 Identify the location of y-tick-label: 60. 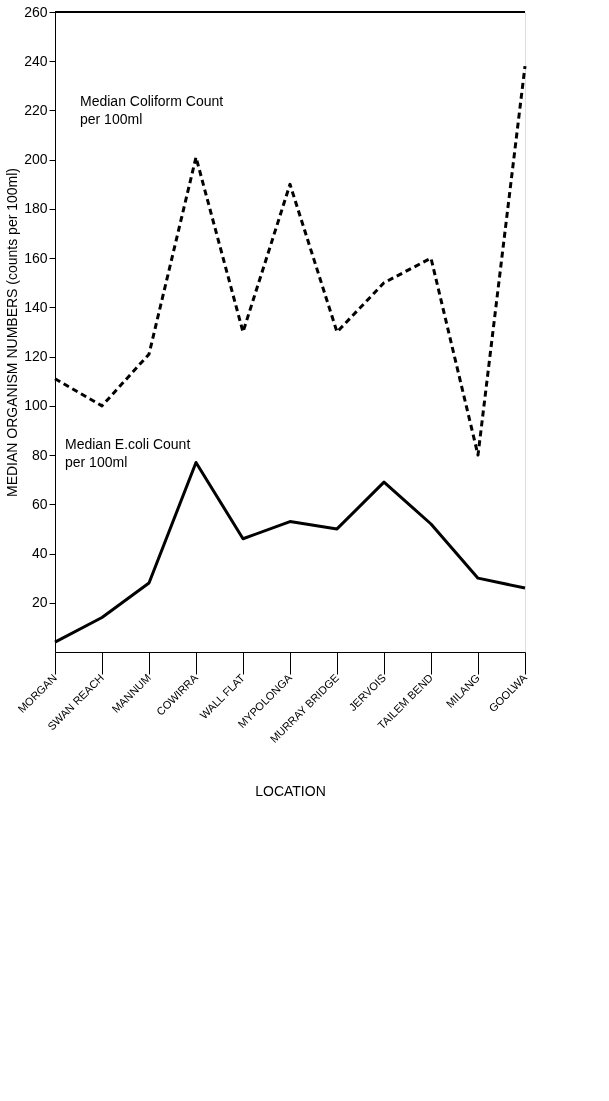
(39, 503).